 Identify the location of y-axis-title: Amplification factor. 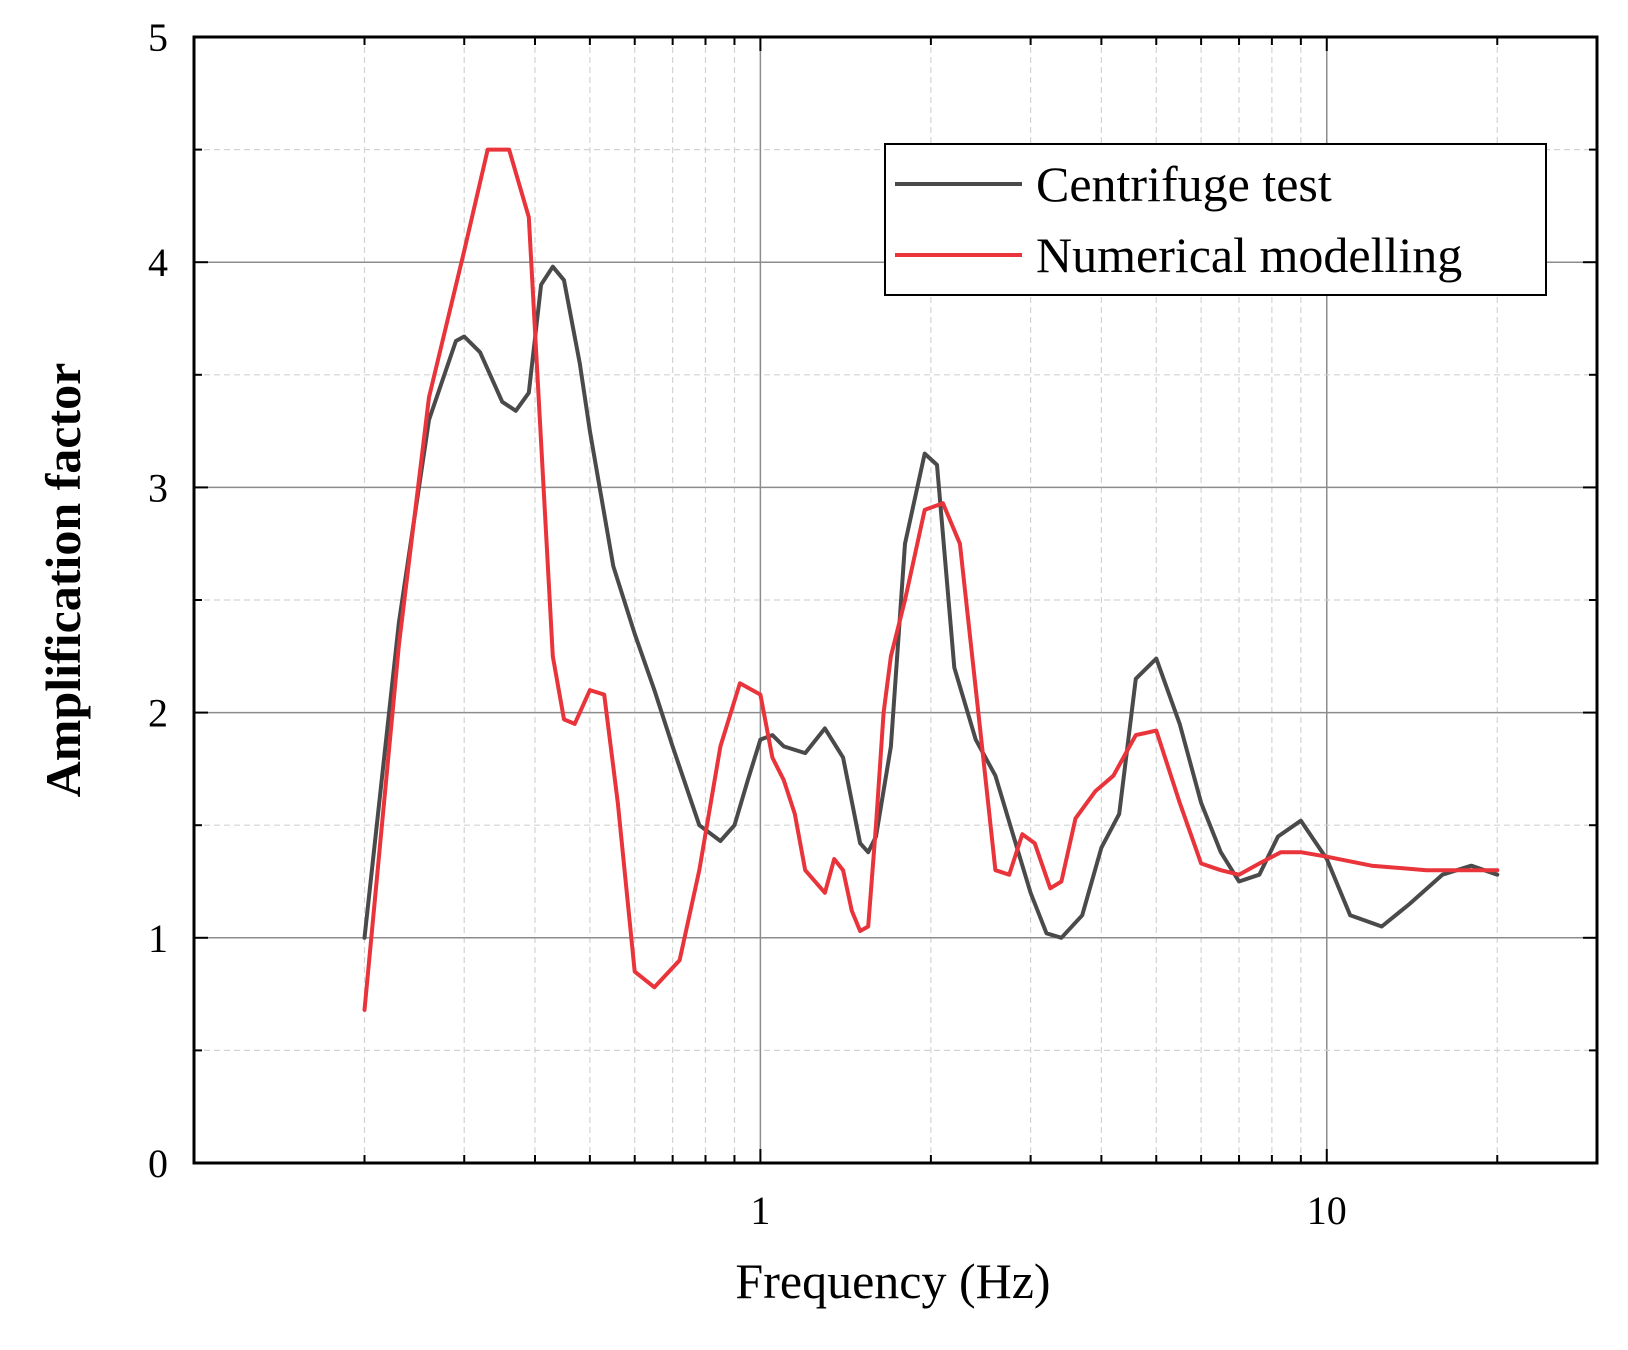
(63, 580).